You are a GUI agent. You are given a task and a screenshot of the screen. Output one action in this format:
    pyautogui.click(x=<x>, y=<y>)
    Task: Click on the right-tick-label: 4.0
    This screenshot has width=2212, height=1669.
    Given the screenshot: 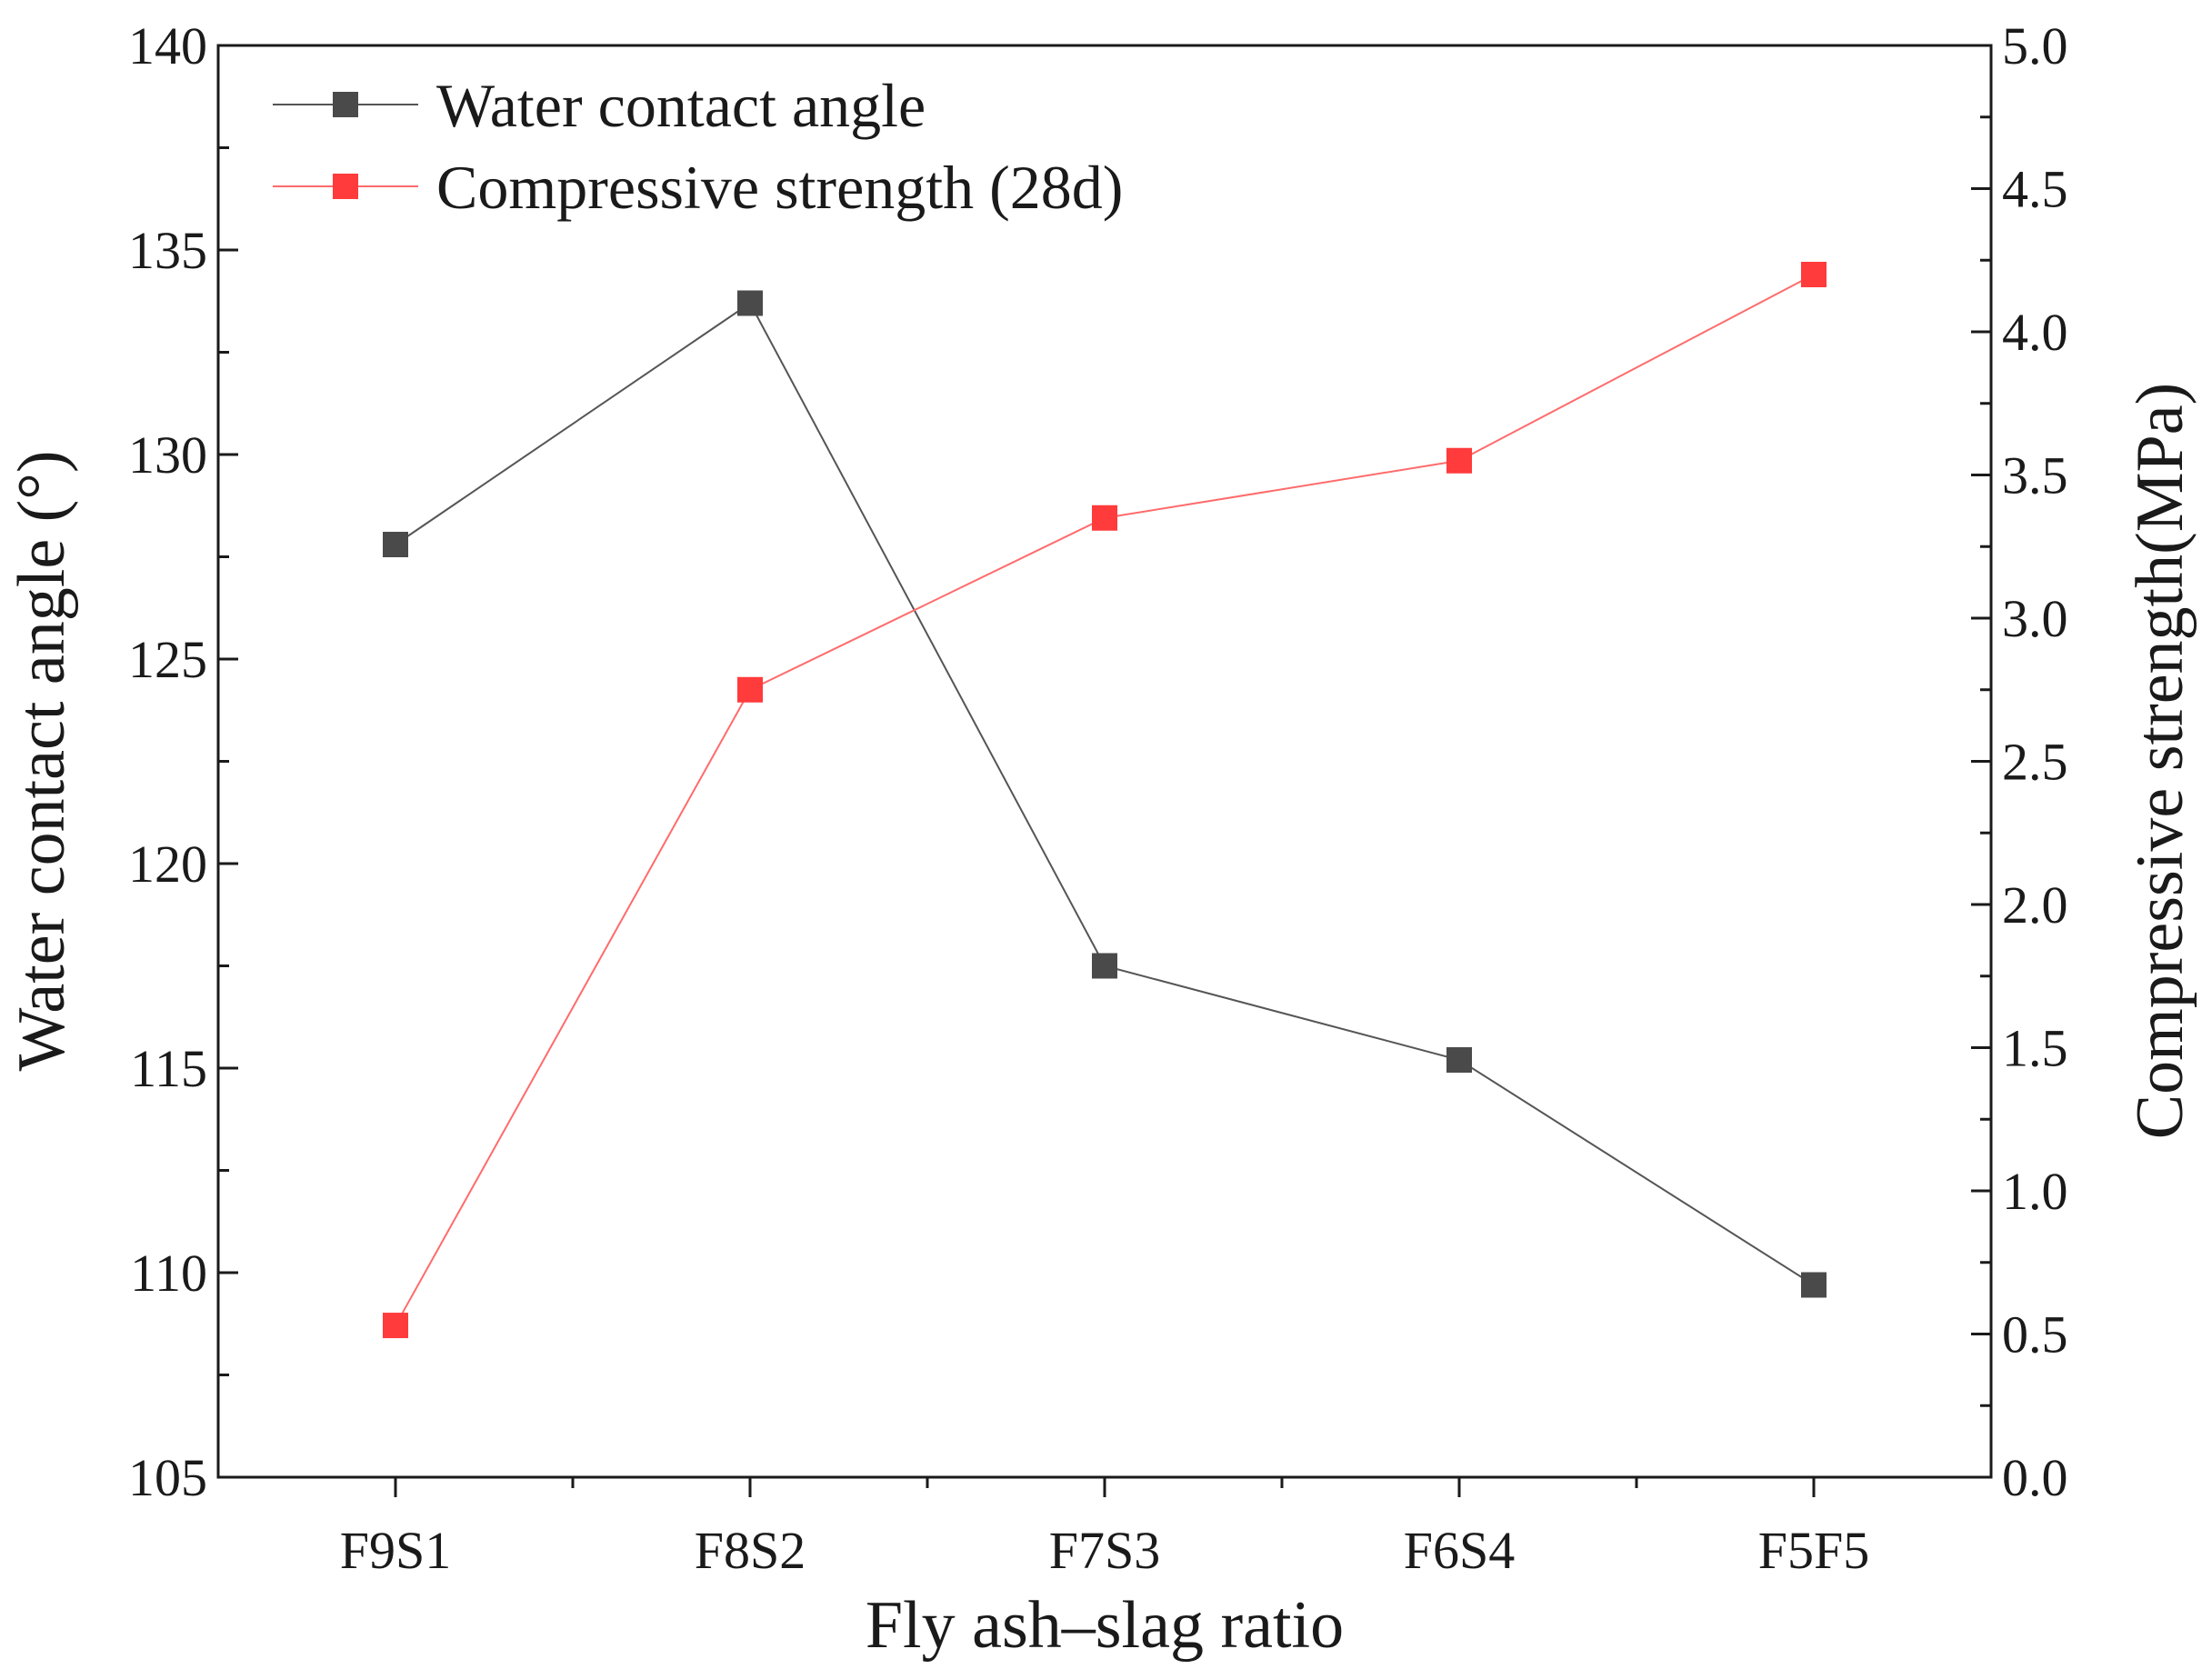 What is the action you would take?
    pyautogui.click(x=2035, y=332)
    